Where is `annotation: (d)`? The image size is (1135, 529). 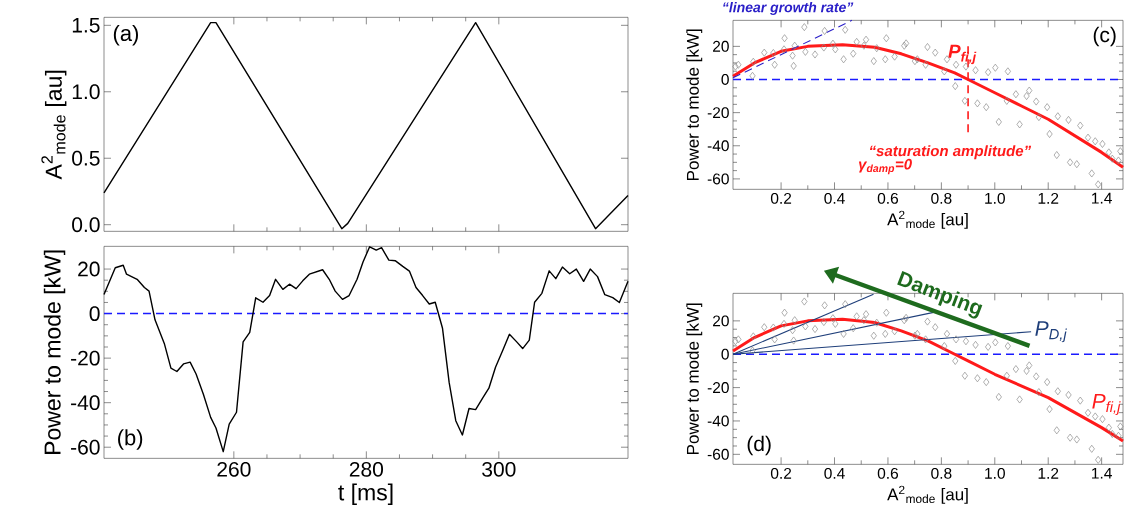 annotation: (d) is located at coordinates (759, 445).